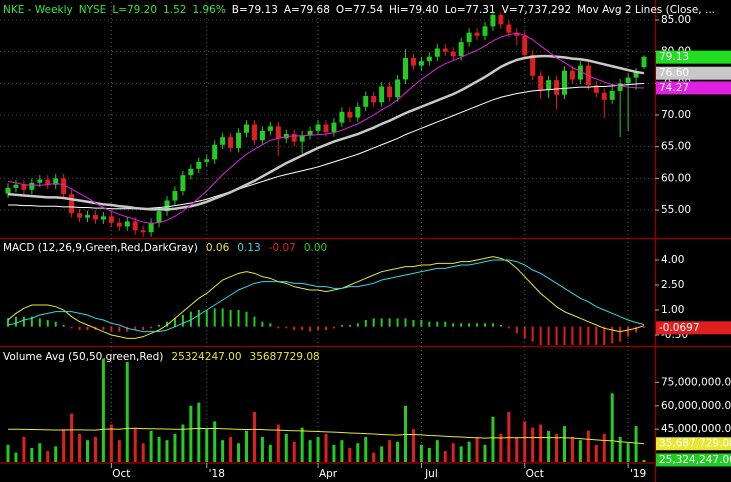 The image size is (731, 482). What do you see at coordinates (282, 248) in the screenshot?
I see `legend-value: -0.07` at bounding box center [282, 248].